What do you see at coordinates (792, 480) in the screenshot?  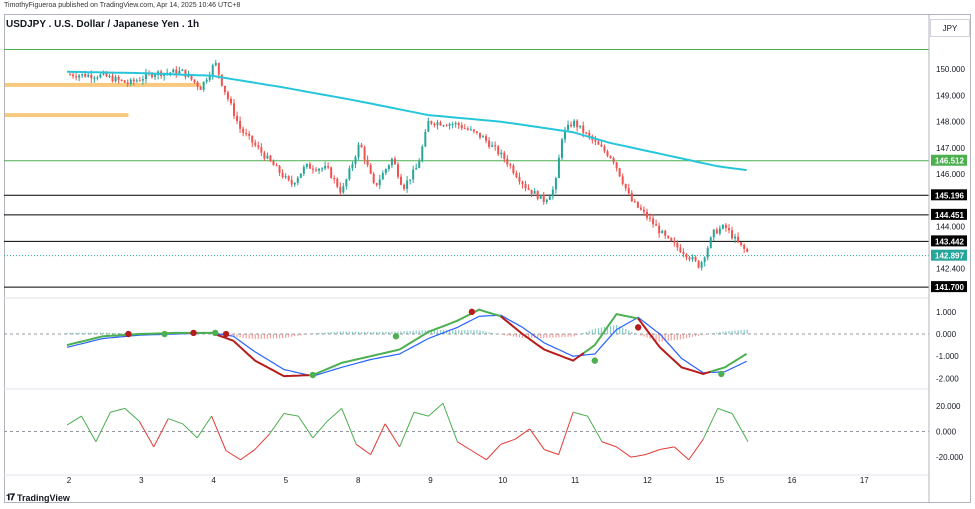 I see `time-tick-label: 16` at bounding box center [792, 480].